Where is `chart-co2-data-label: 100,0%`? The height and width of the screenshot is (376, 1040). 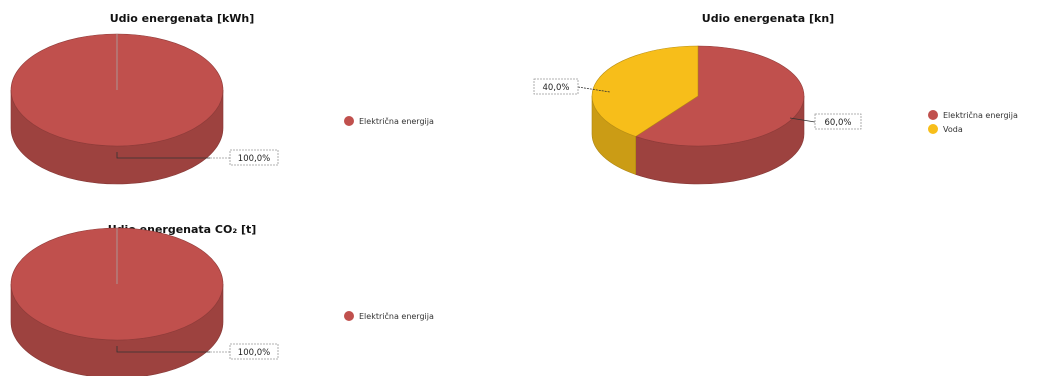
chart-co2-data-label: 100,0% is located at coordinates (254, 353).